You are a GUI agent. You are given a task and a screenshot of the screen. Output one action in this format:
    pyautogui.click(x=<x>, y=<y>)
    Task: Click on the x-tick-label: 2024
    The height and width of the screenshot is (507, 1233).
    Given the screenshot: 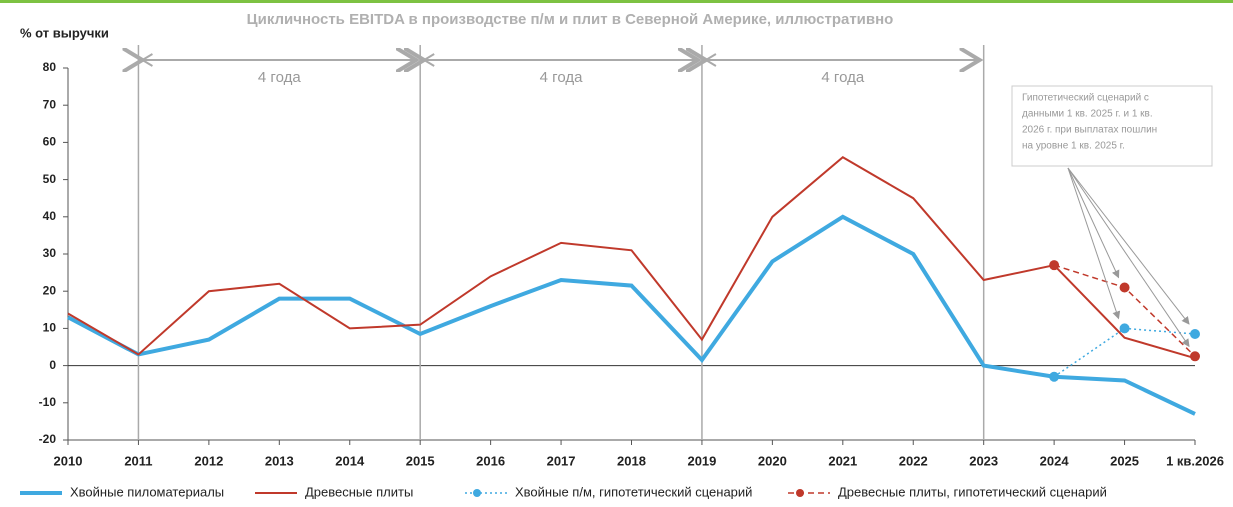 What is the action you would take?
    pyautogui.click(x=1055, y=460)
    